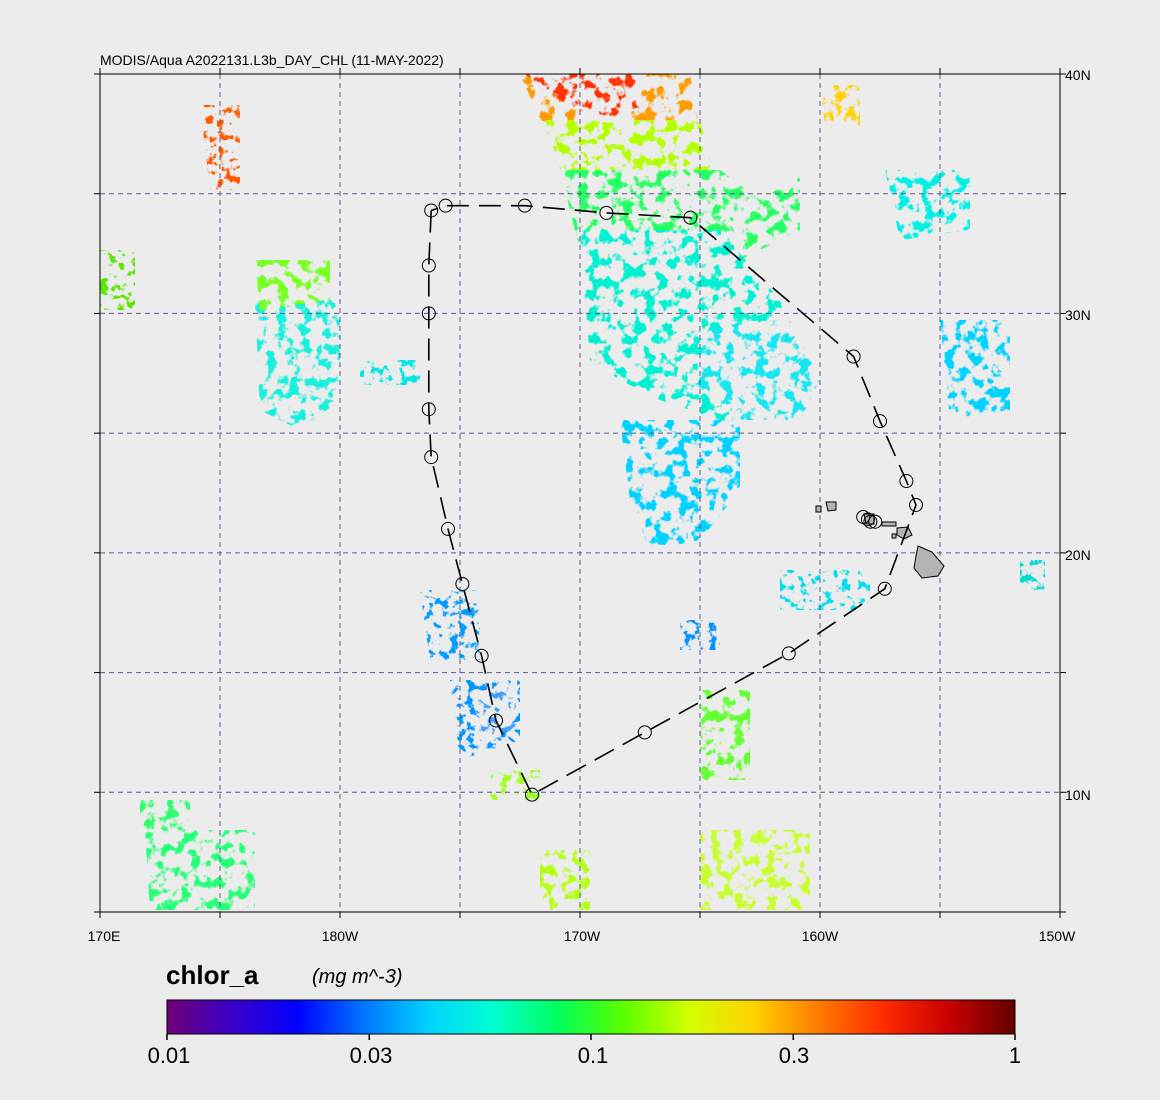  I want to click on island-niihau, so click(818, 509).